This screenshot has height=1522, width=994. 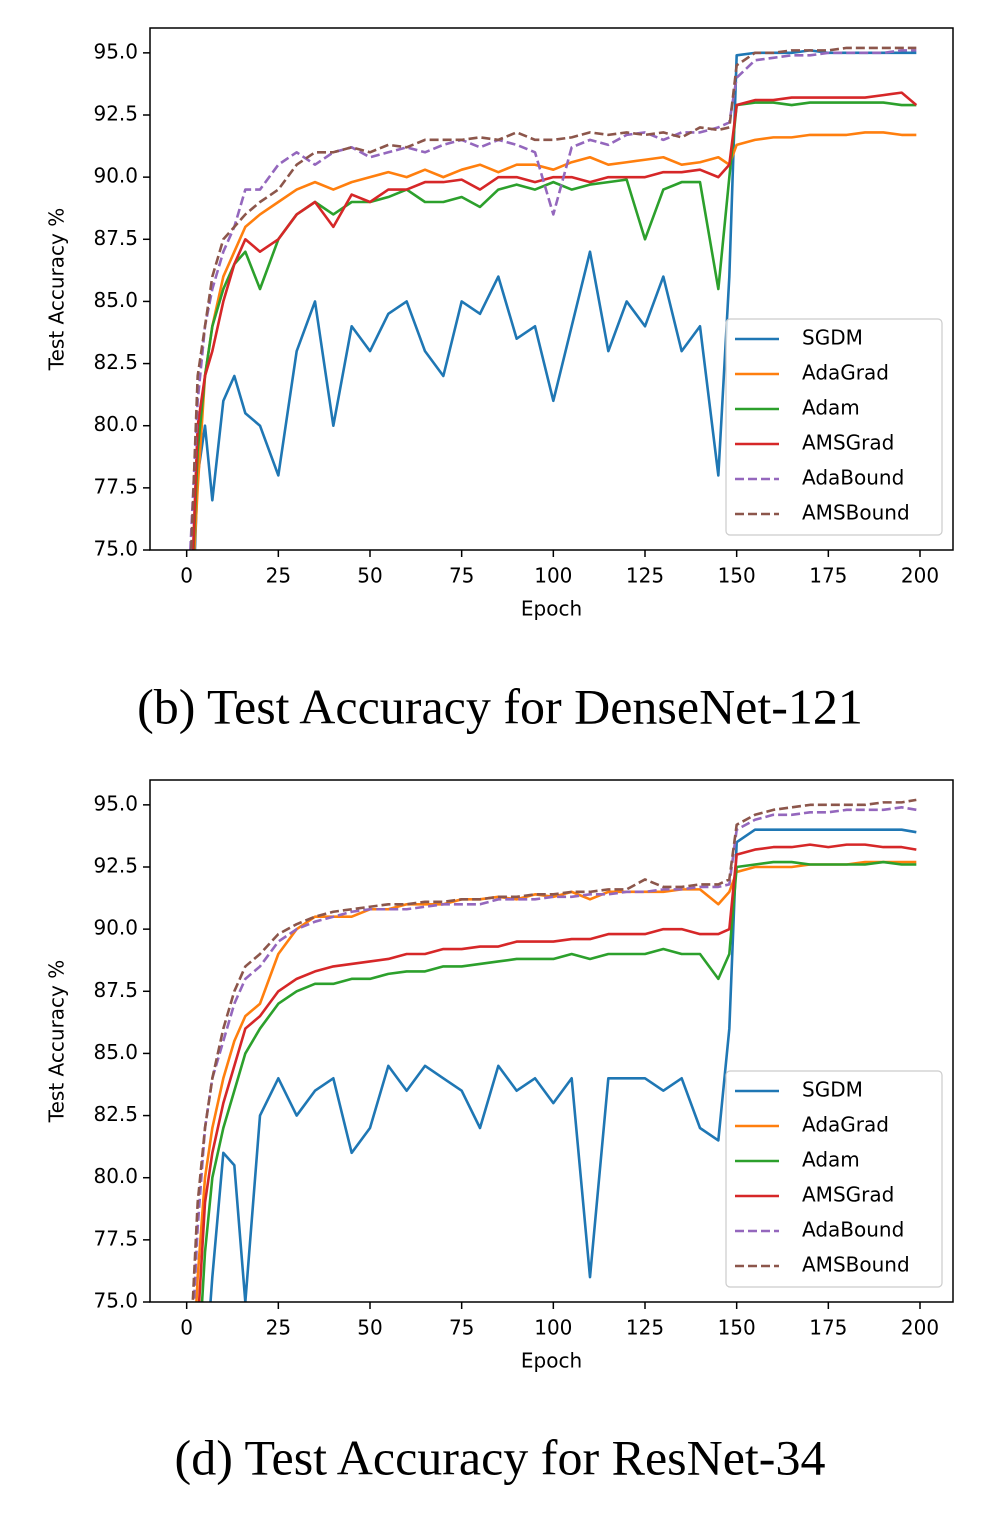 I want to click on caption: (d) Test Accuracy for ResNet-34, so click(x=500, y=1457).